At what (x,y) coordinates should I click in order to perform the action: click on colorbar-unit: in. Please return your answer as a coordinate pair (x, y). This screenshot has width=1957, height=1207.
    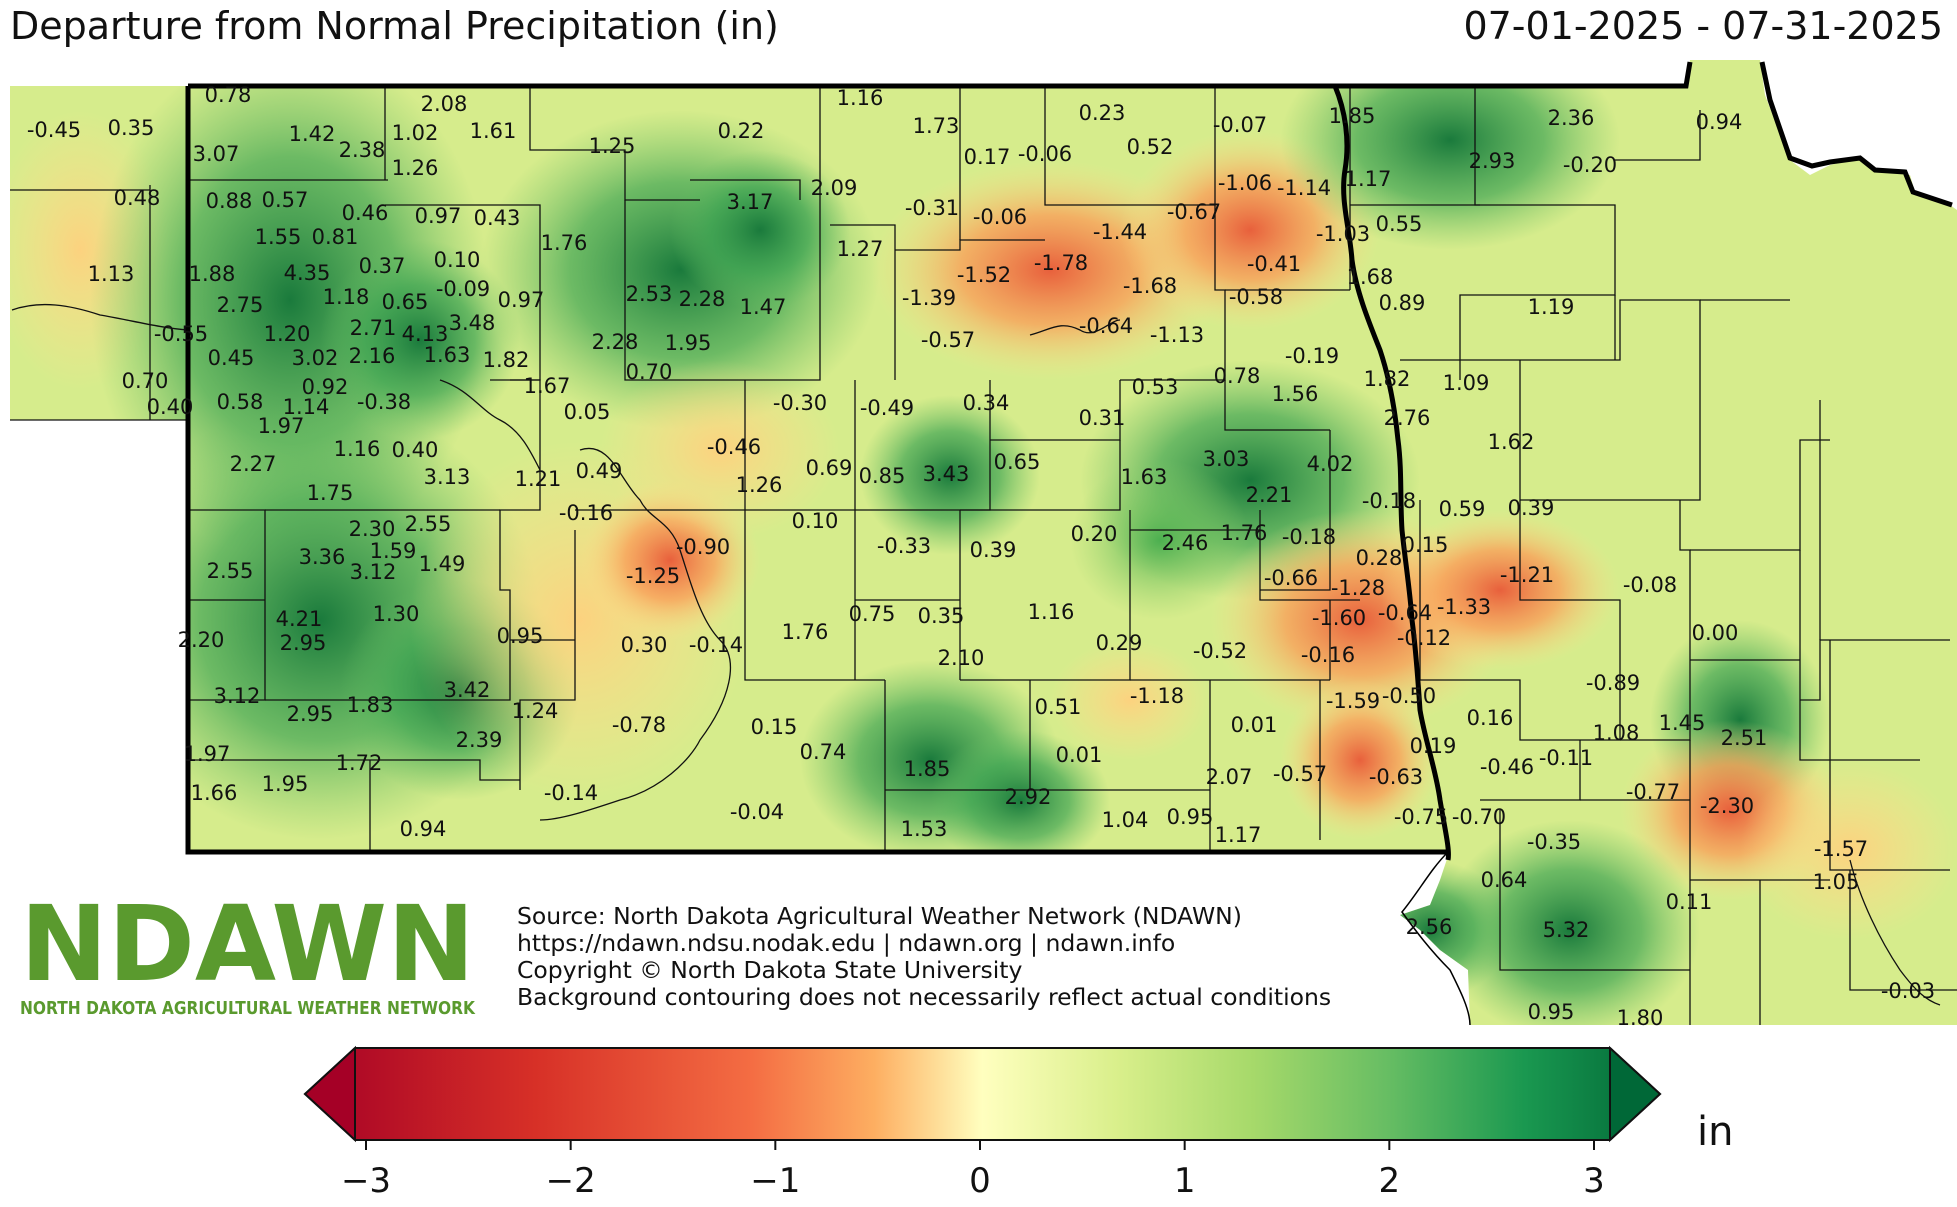
    Looking at the image, I should click on (1715, 1132).